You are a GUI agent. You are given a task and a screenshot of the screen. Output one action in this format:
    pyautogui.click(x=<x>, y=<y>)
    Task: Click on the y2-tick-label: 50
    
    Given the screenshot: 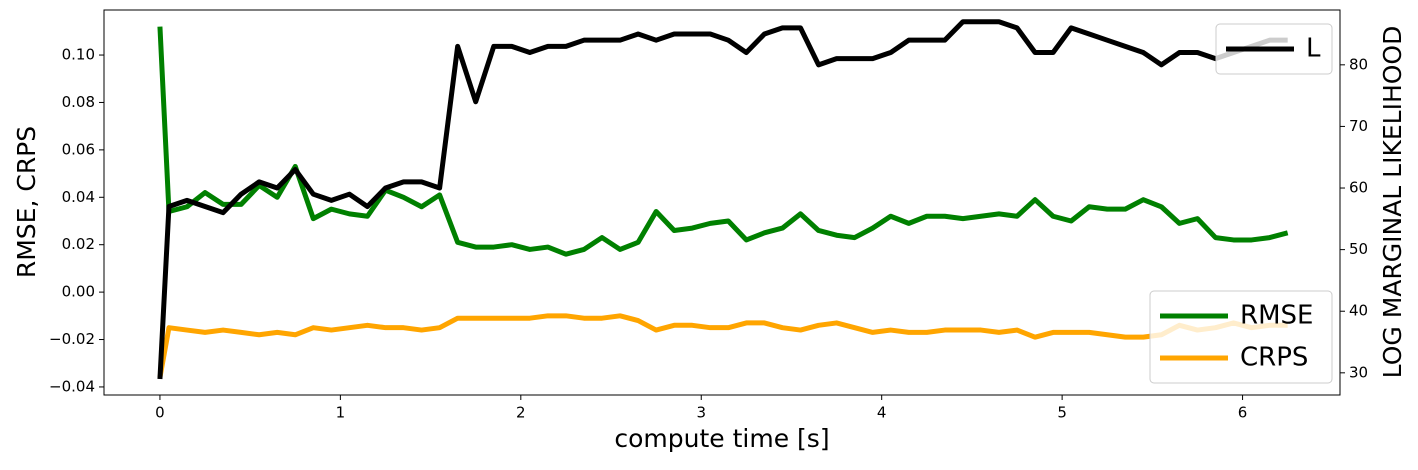 What is the action you would take?
    pyautogui.click(x=1358, y=249)
    